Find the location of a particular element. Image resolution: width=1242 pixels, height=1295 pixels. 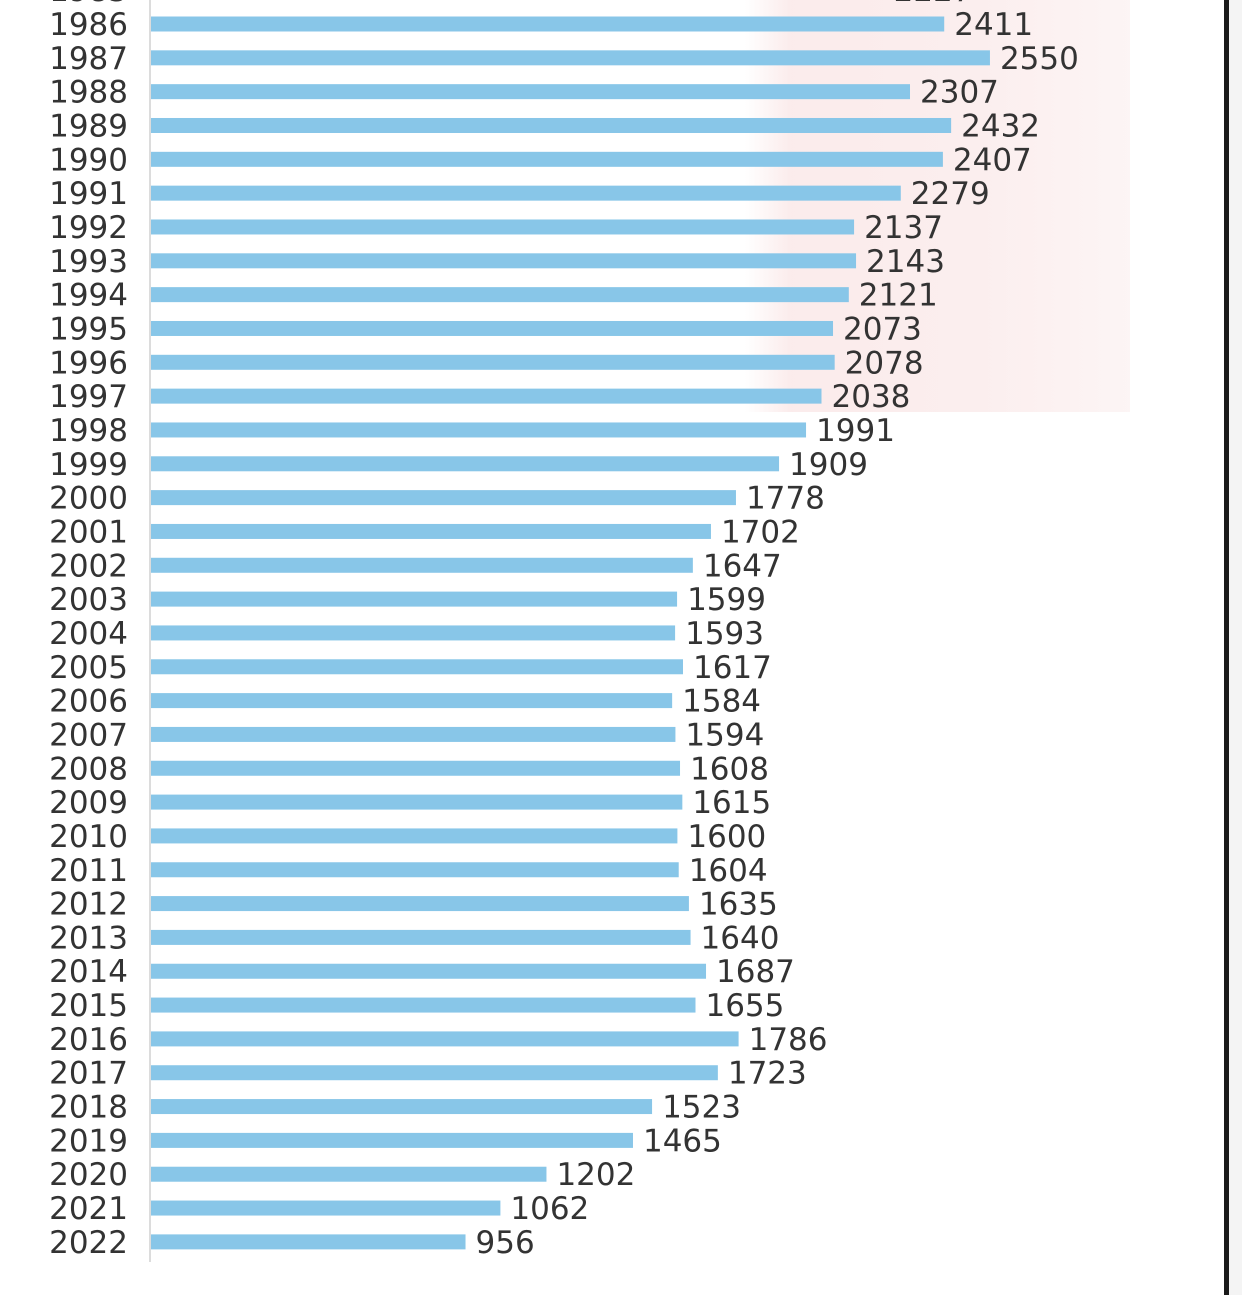

background-tint is located at coordinates (937, 206).